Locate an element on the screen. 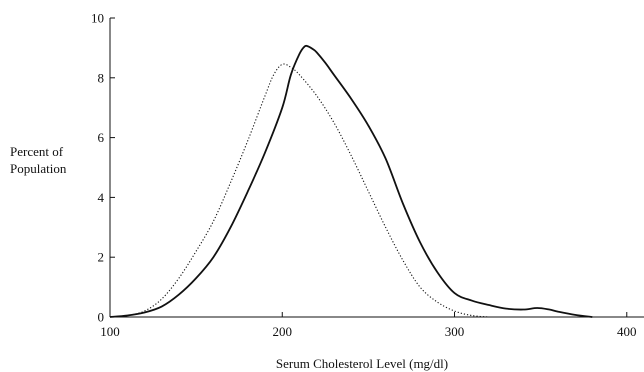  y-tick-label: 0 is located at coordinates (101, 317).